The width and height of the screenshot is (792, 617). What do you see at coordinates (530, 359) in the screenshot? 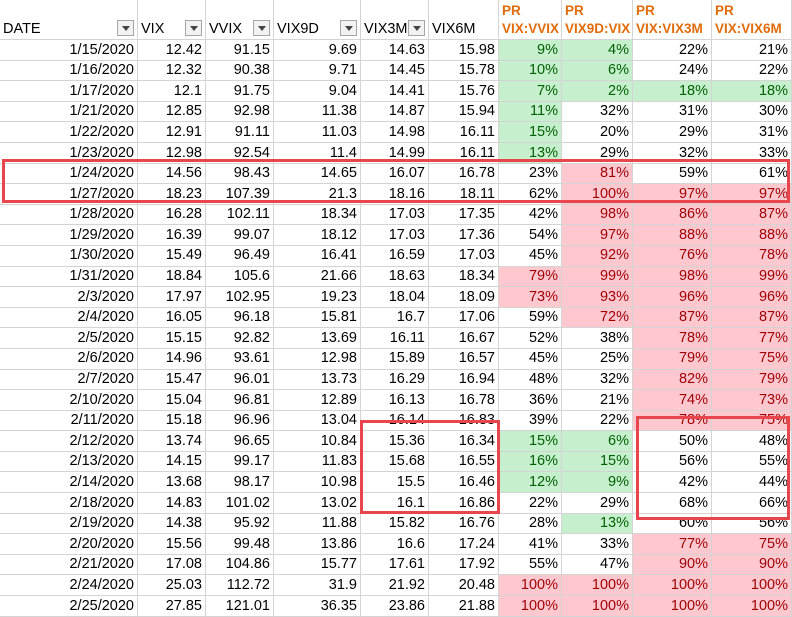
I see `table-cell: 45%` at bounding box center [530, 359].